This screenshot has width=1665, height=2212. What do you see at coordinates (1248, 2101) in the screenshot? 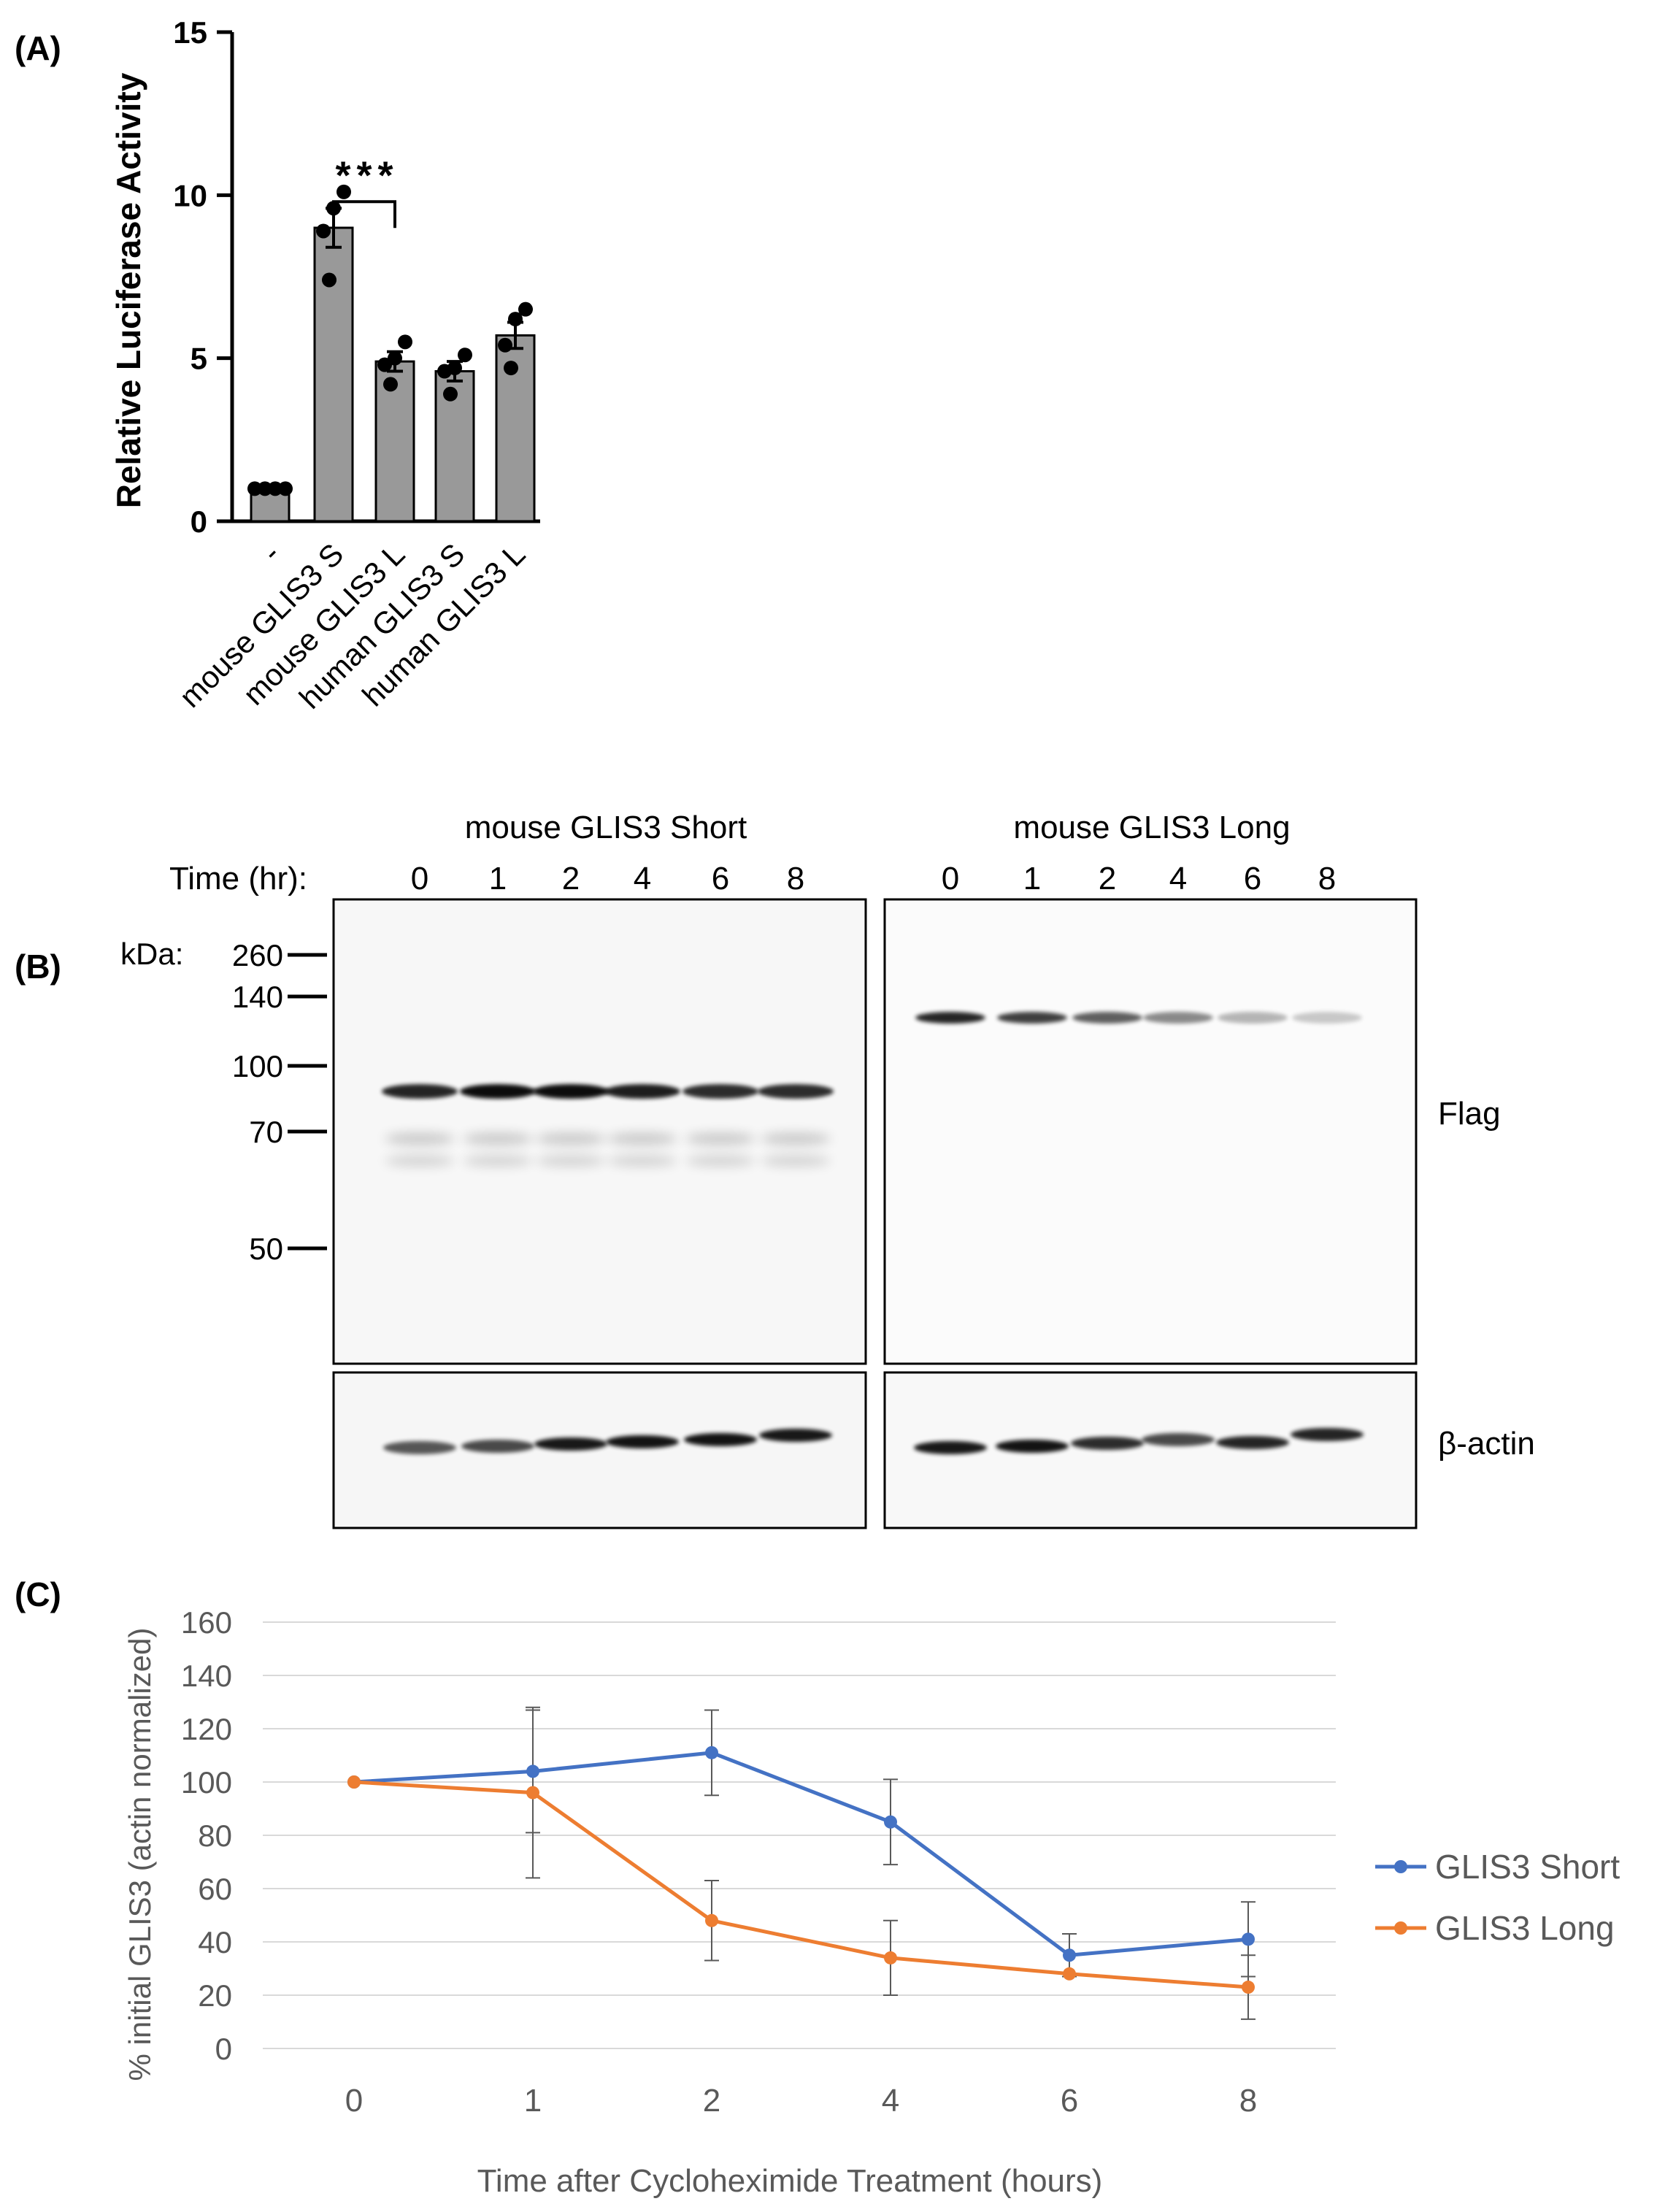
I see `x-tick-label: 8` at bounding box center [1248, 2101].